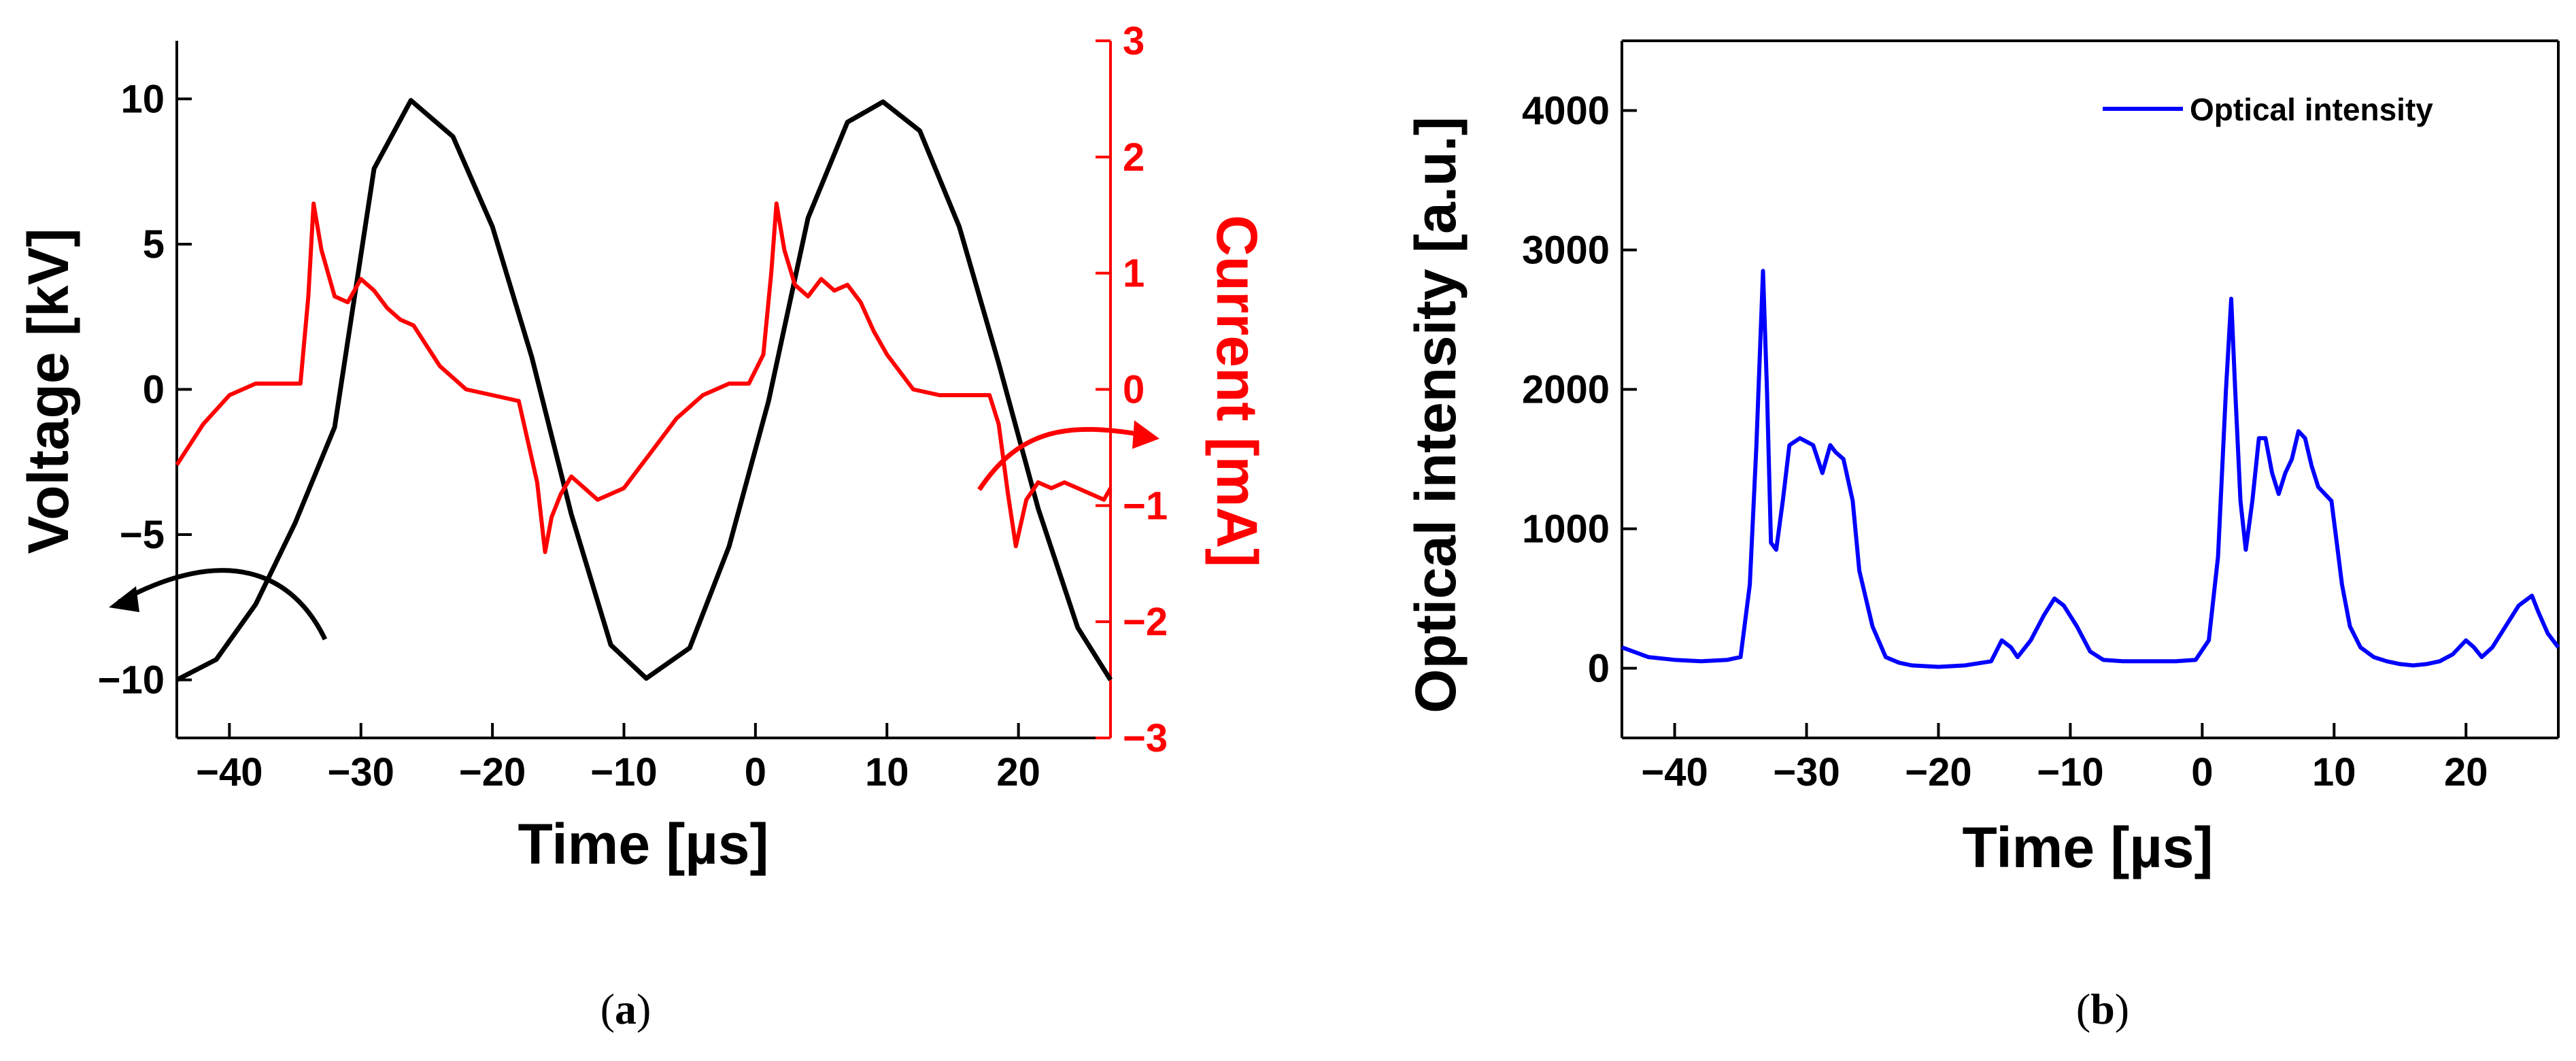 This screenshot has height=1061, width=2576. Describe the element at coordinates (607, 1009) in the screenshot. I see `chart-a-panel-label-open: (` at that location.